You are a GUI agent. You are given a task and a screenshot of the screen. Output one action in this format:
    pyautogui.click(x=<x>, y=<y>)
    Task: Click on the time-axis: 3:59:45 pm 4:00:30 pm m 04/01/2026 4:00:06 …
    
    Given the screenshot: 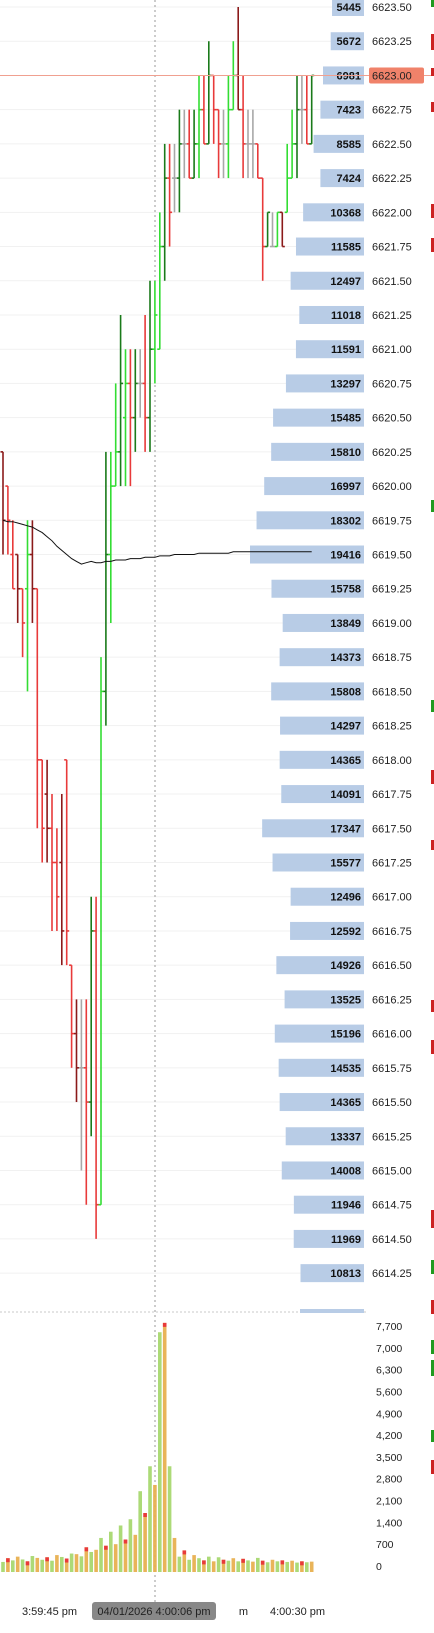 What is the action you would take?
    pyautogui.click(x=173, y=1611)
    